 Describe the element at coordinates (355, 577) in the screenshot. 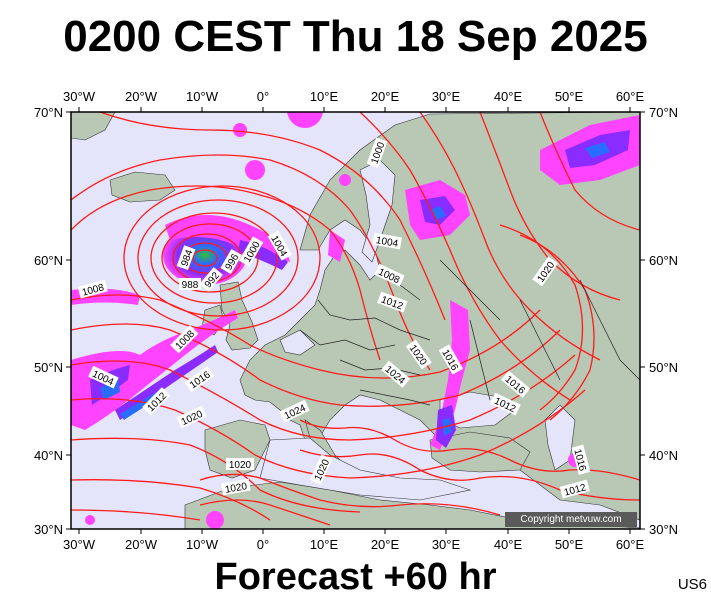

I see `forecast-label: Forecast +60 hr` at that location.